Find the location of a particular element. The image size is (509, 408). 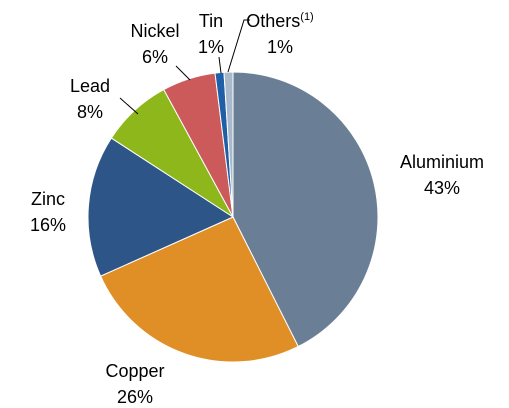

category-name: Tin is located at coordinates (211, 21).